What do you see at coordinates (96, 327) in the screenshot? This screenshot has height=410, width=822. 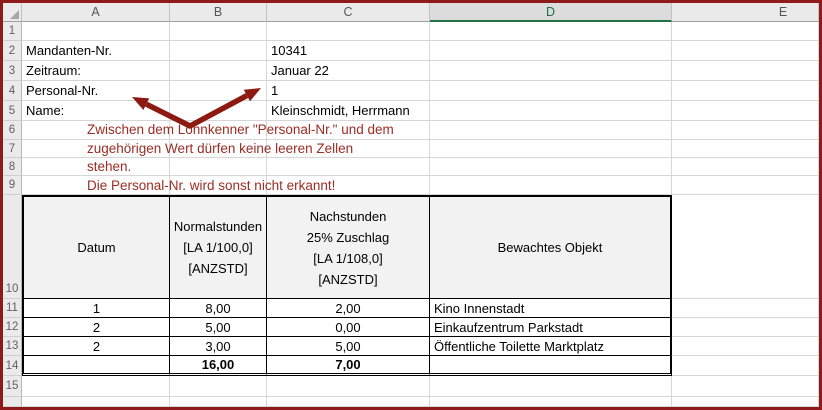 I see `cell-datum-2: 2` at bounding box center [96, 327].